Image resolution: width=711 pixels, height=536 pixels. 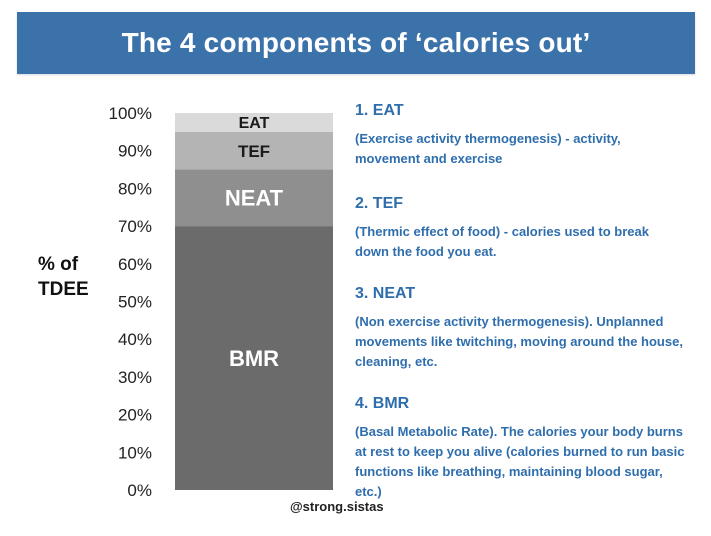 What do you see at coordinates (135, 264) in the screenshot?
I see `y-tick-label: 60%` at bounding box center [135, 264].